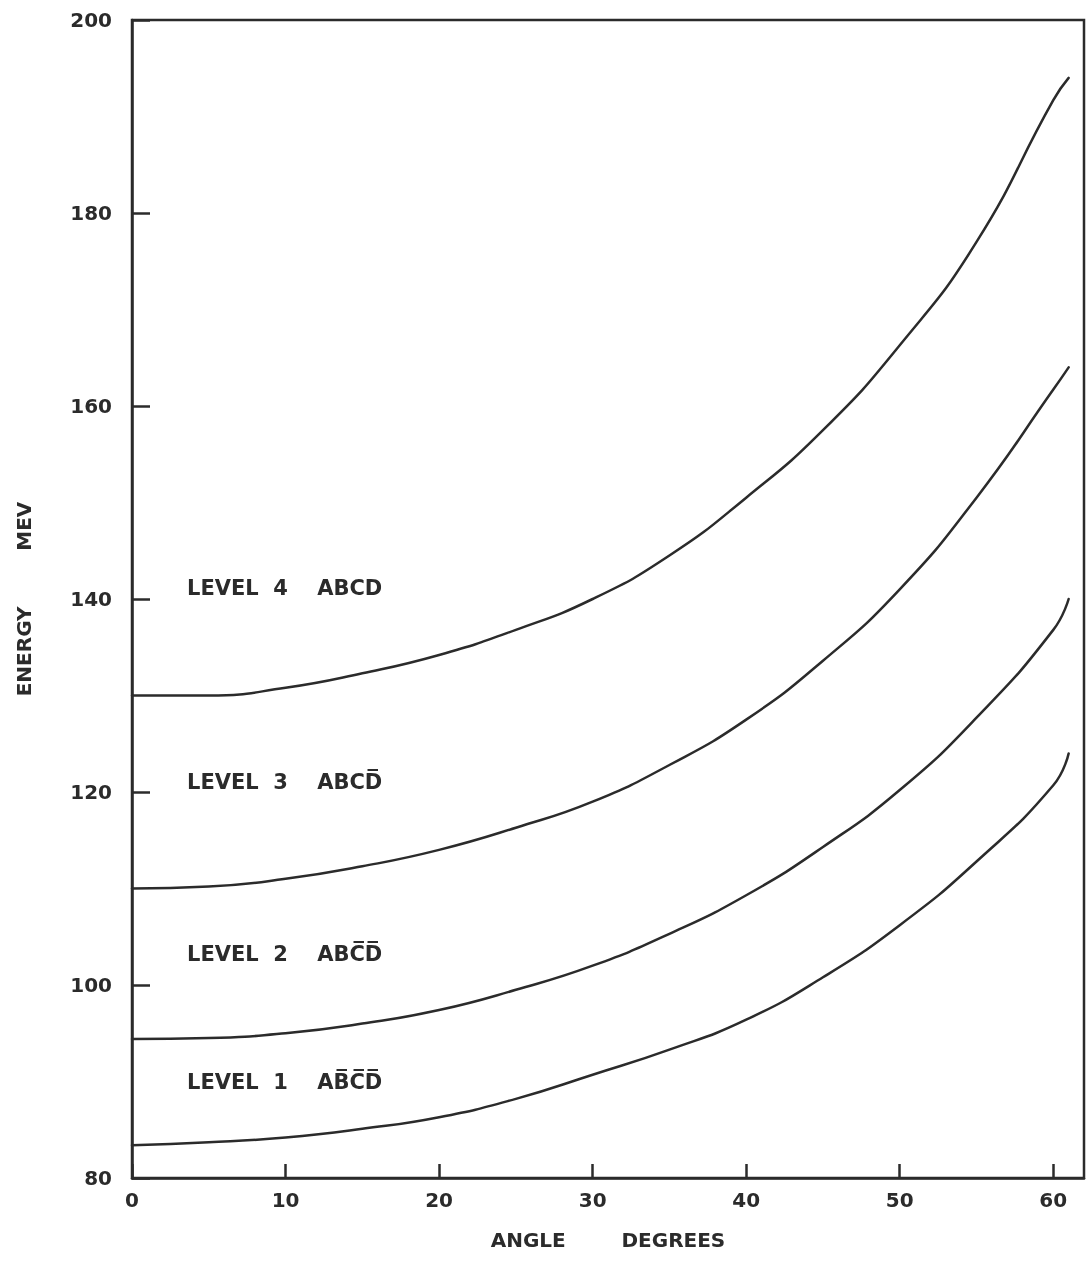 The height and width of the screenshot is (1265, 1088). I want to click on y-axis-title: ENERGY MEV, so click(24, 599).